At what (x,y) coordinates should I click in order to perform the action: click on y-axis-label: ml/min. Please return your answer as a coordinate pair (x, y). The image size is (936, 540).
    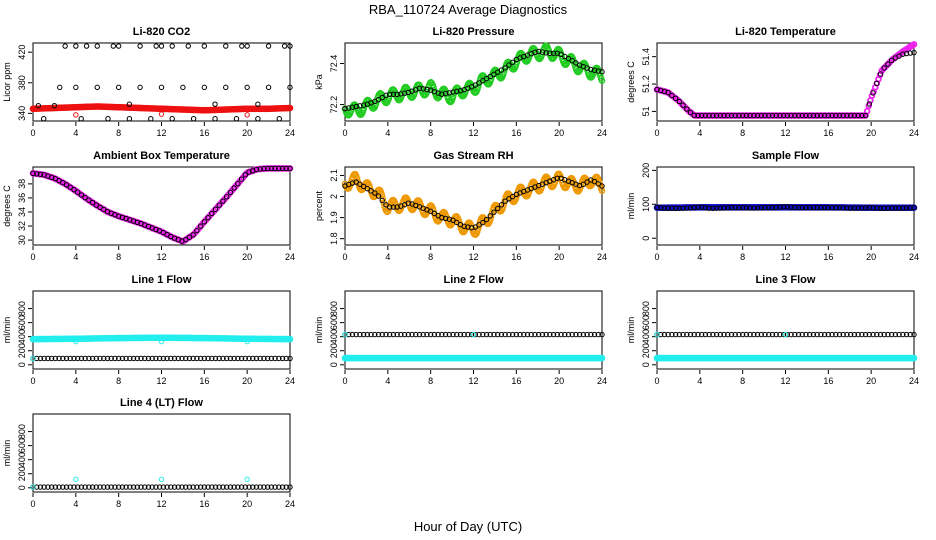
    Looking at the image, I should click on (319, 330).